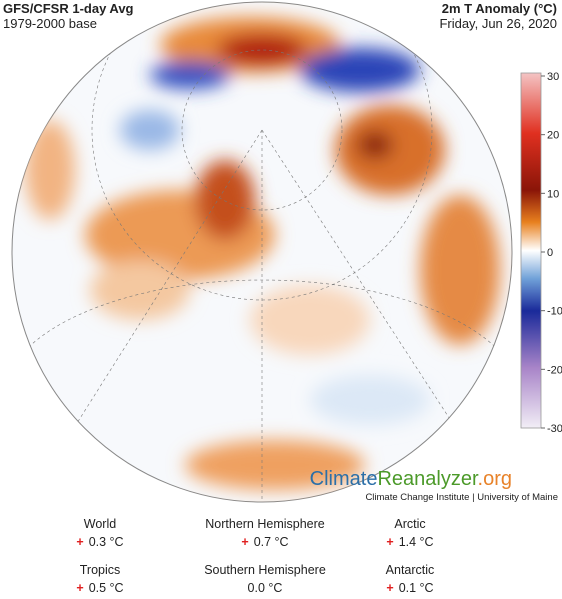  What do you see at coordinates (271, 542) in the screenshot?
I see `anomaly-value: 0.7 °C` at bounding box center [271, 542].